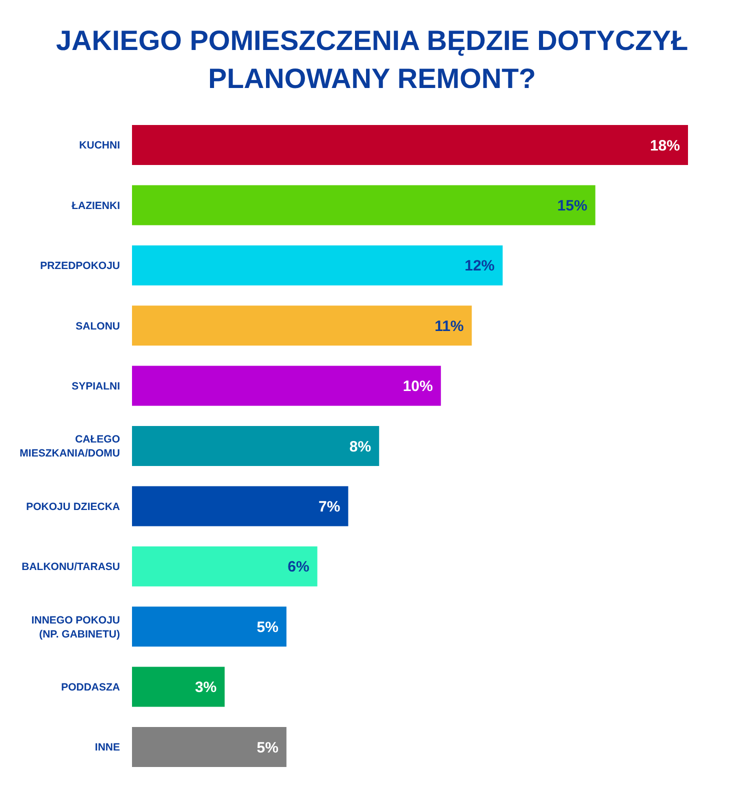 The image size is (744, 792). Describe the element at coordinates (90, 687) in the screenshot. I see `y-tick-label: PODDASZA` at that location.